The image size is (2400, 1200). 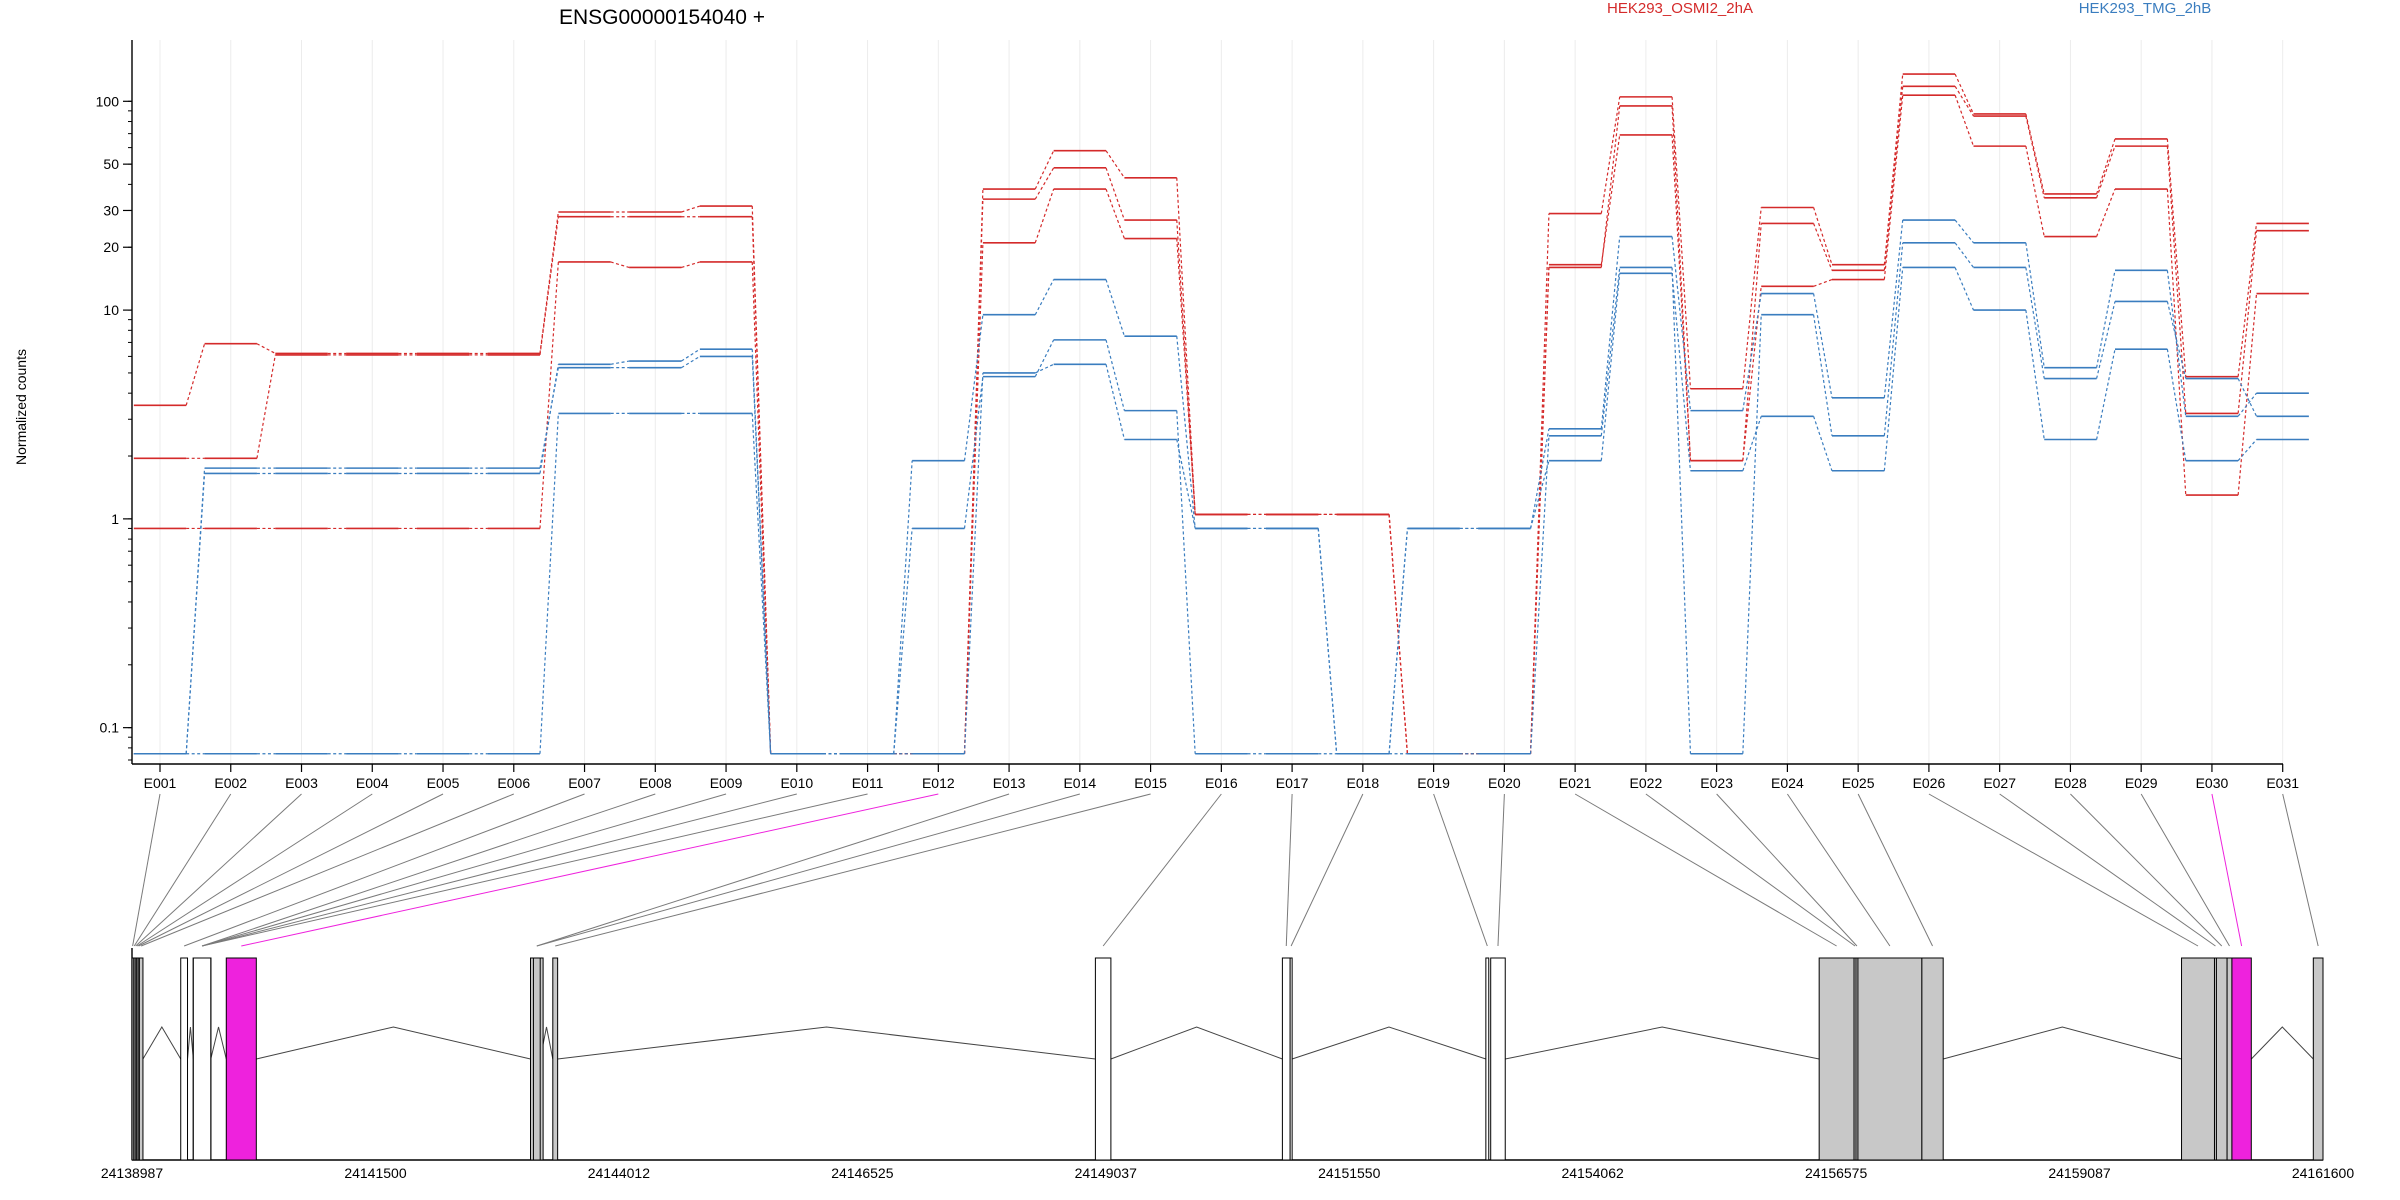 What do you see at coordinates (938, 783) in the screenshot?
I see `x-tick-label-e012: E012` at bounding box center [938, 783].